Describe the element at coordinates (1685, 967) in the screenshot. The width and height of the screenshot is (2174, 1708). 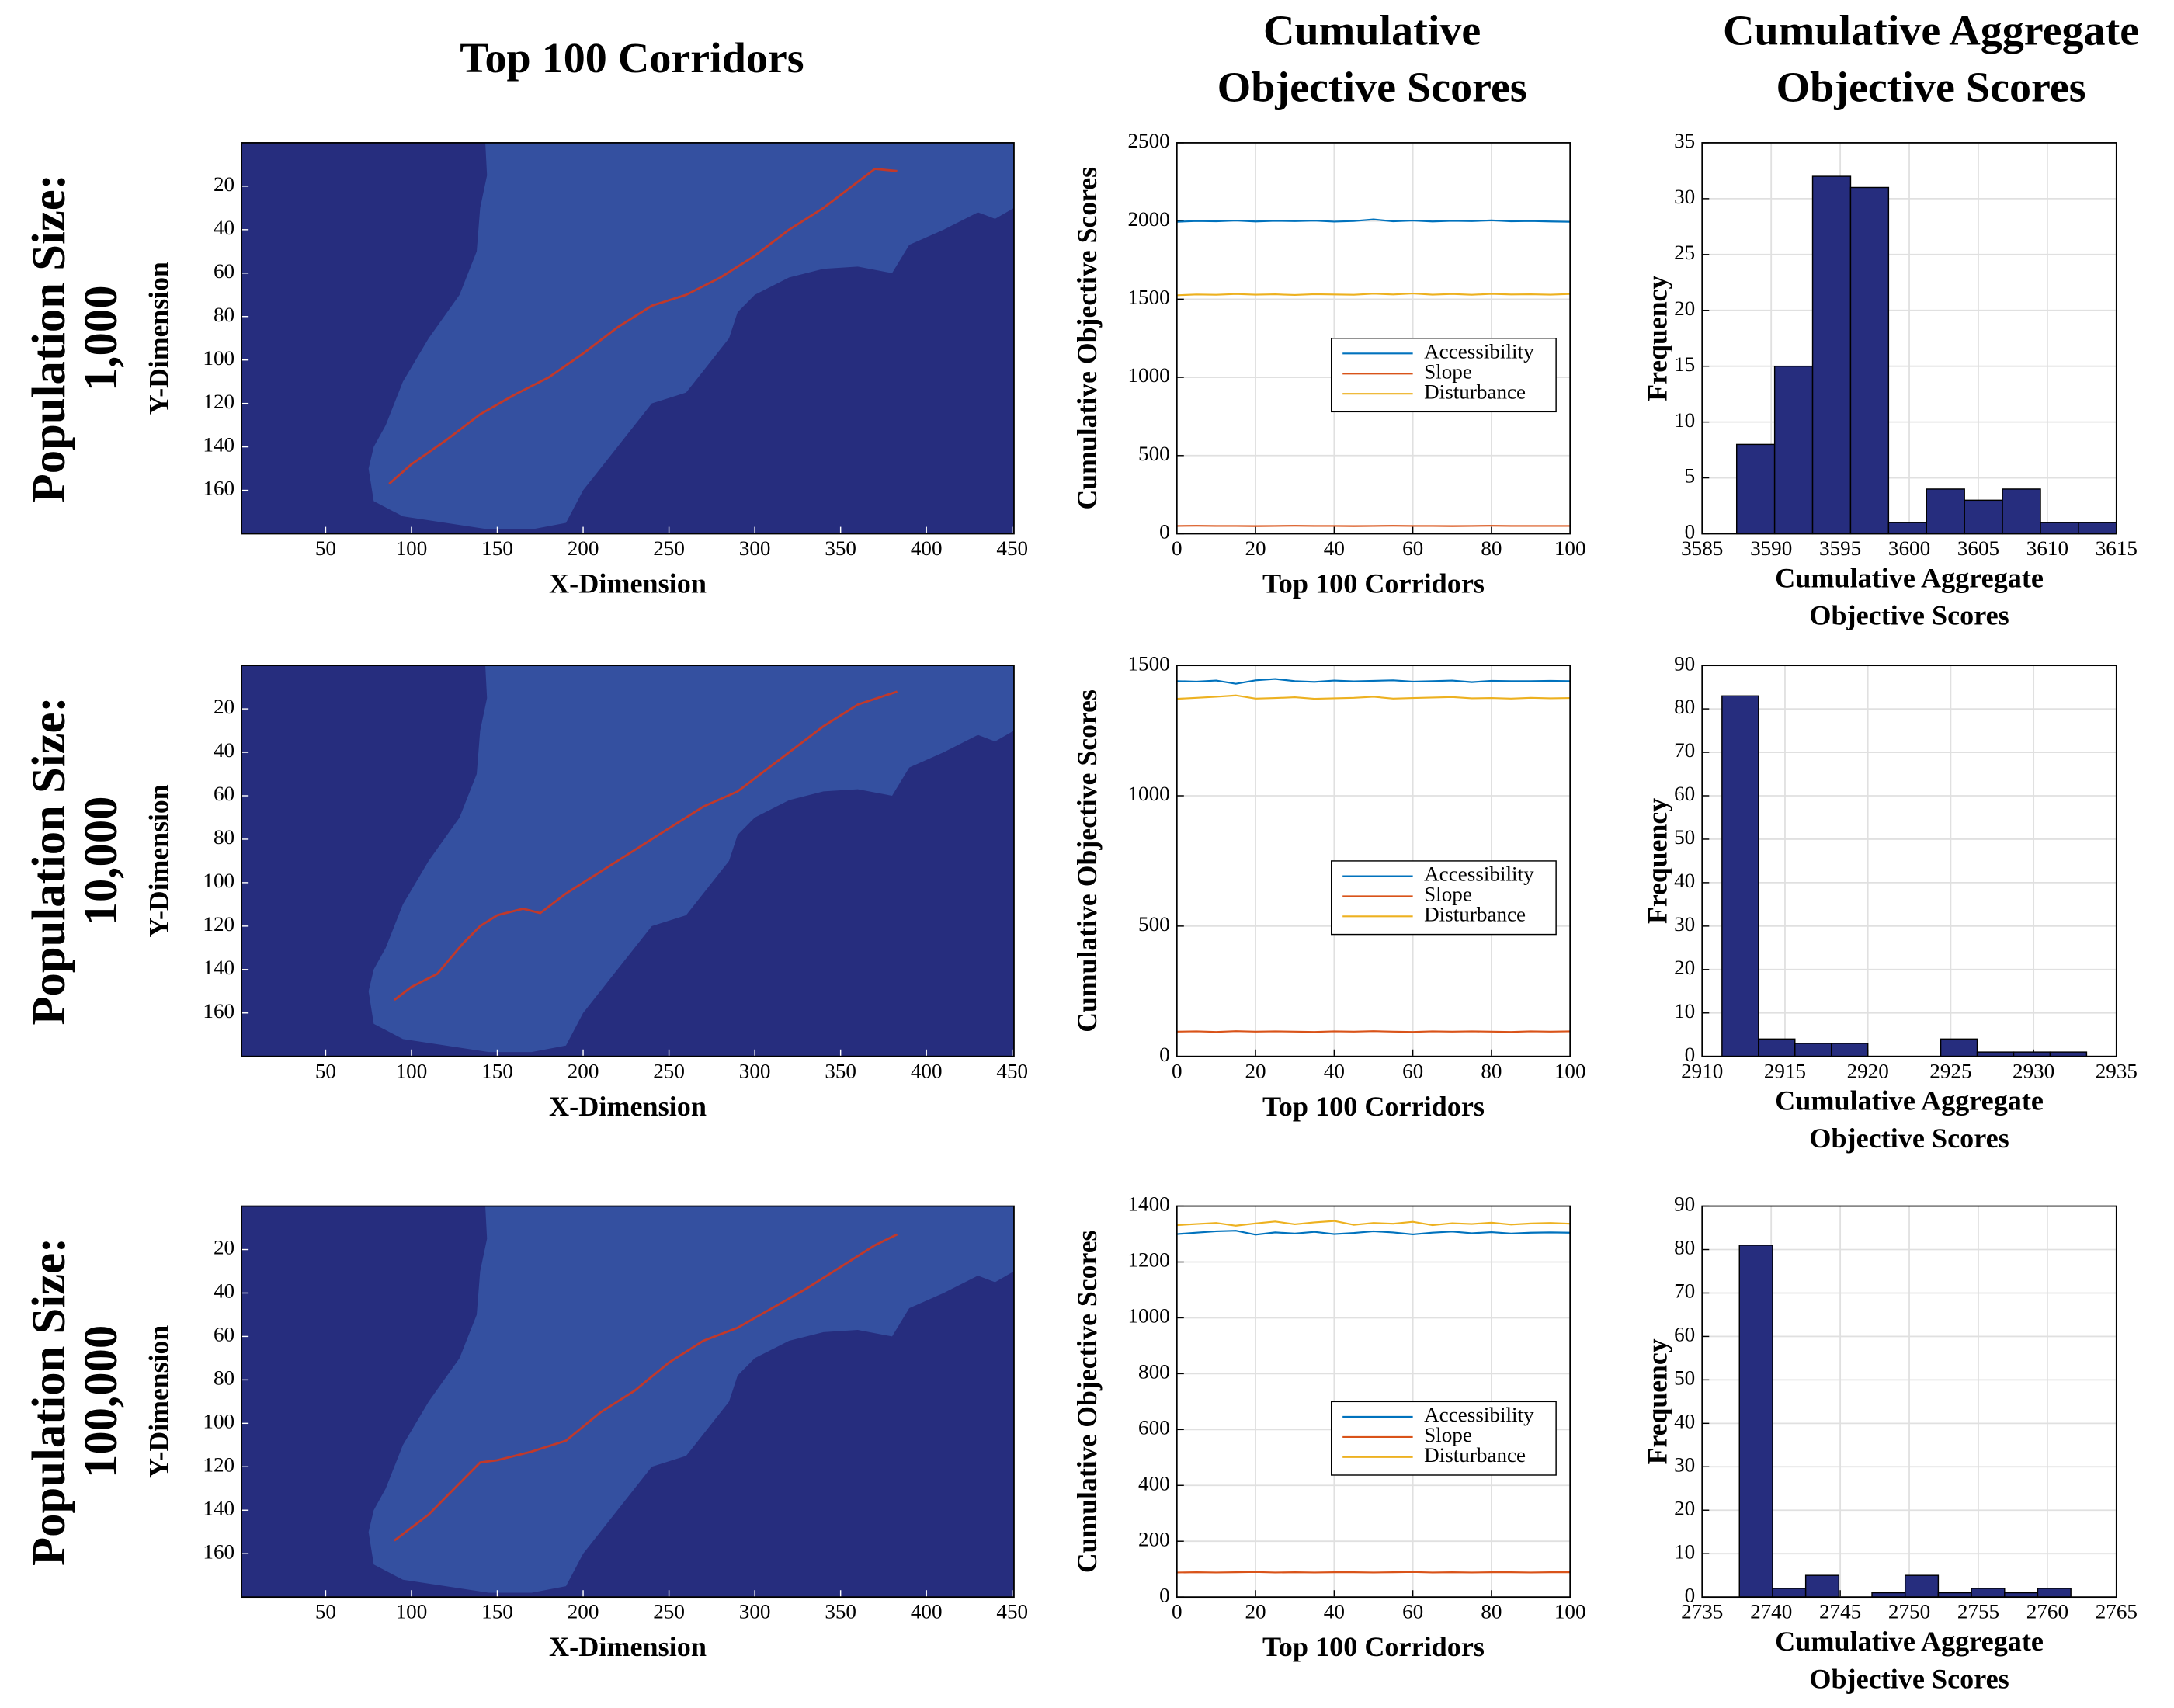
I see `y-tick-label: 20` at that location.